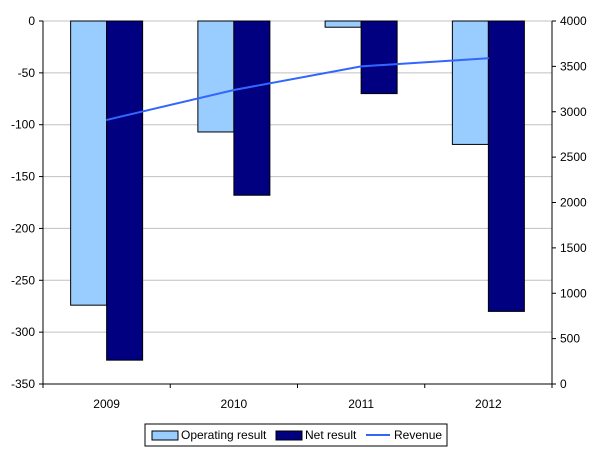  Describe the element at coordinates (31, 21) in the screenshot. I see `left-axis-tick-label: 0` at that location.